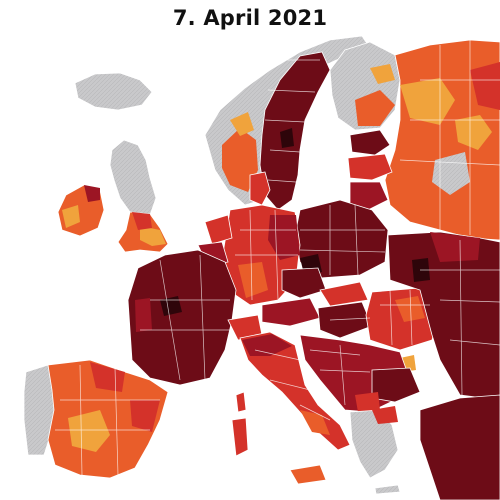  What do you see at coordinates (145, 416) in the screenshot?
I see `region-spain-east` at bounding box center [145, 416].